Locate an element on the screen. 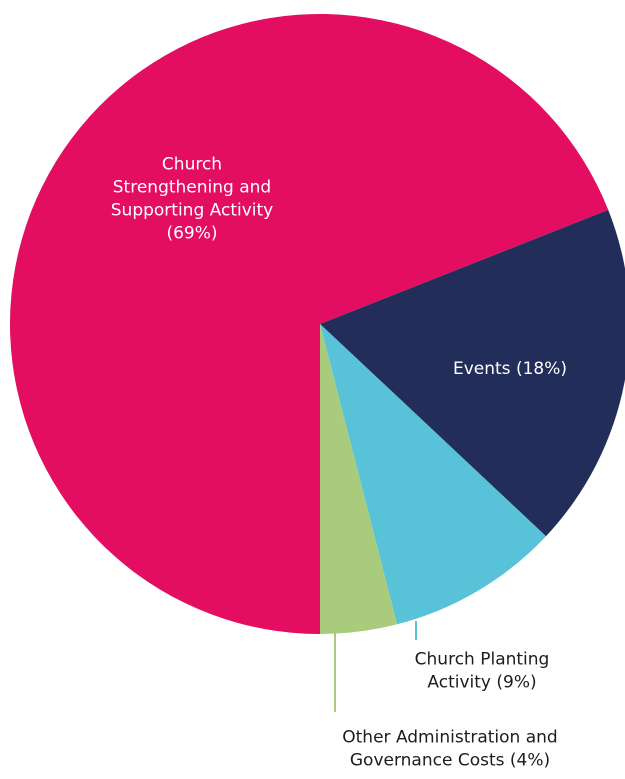  slice-label-line: Supporting Activity is located at coordinates (192, 211).